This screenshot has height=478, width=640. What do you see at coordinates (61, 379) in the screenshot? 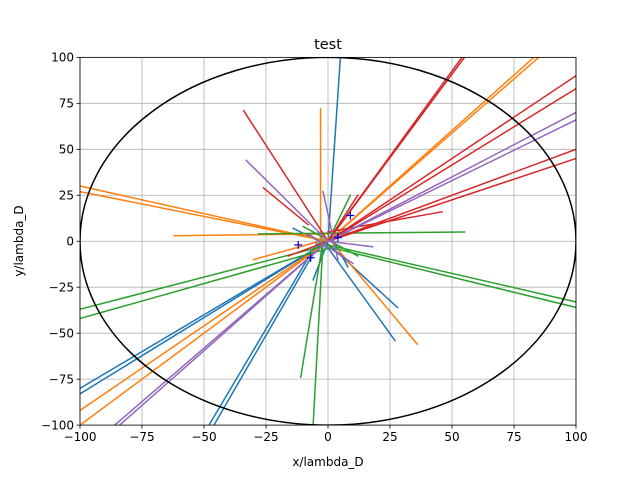
I see `y-tick-label: −75` at bounding box center [61, 379].